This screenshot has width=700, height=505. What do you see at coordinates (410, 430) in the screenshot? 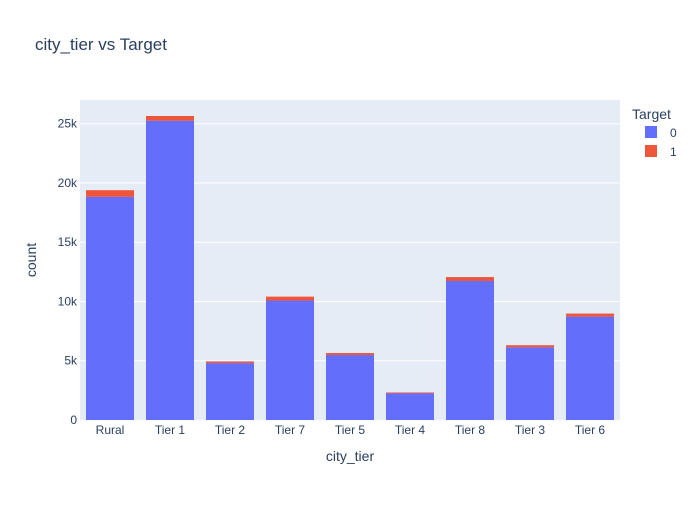
I see `x-tick-label: Tier 4` at bounding box center [410, 430].